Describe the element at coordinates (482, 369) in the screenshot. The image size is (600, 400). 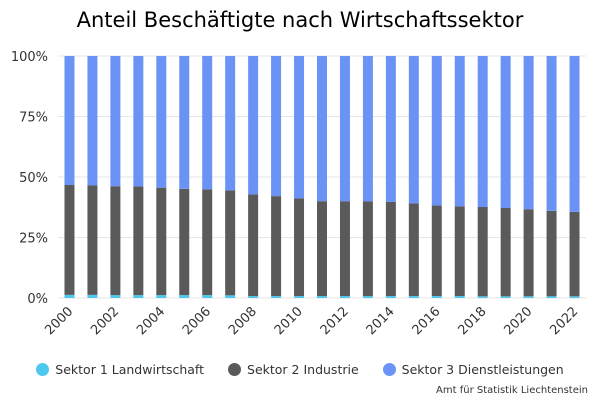
I see `legend-label-sektor-3: Sektor 3 Dienstleistungen` at that location.